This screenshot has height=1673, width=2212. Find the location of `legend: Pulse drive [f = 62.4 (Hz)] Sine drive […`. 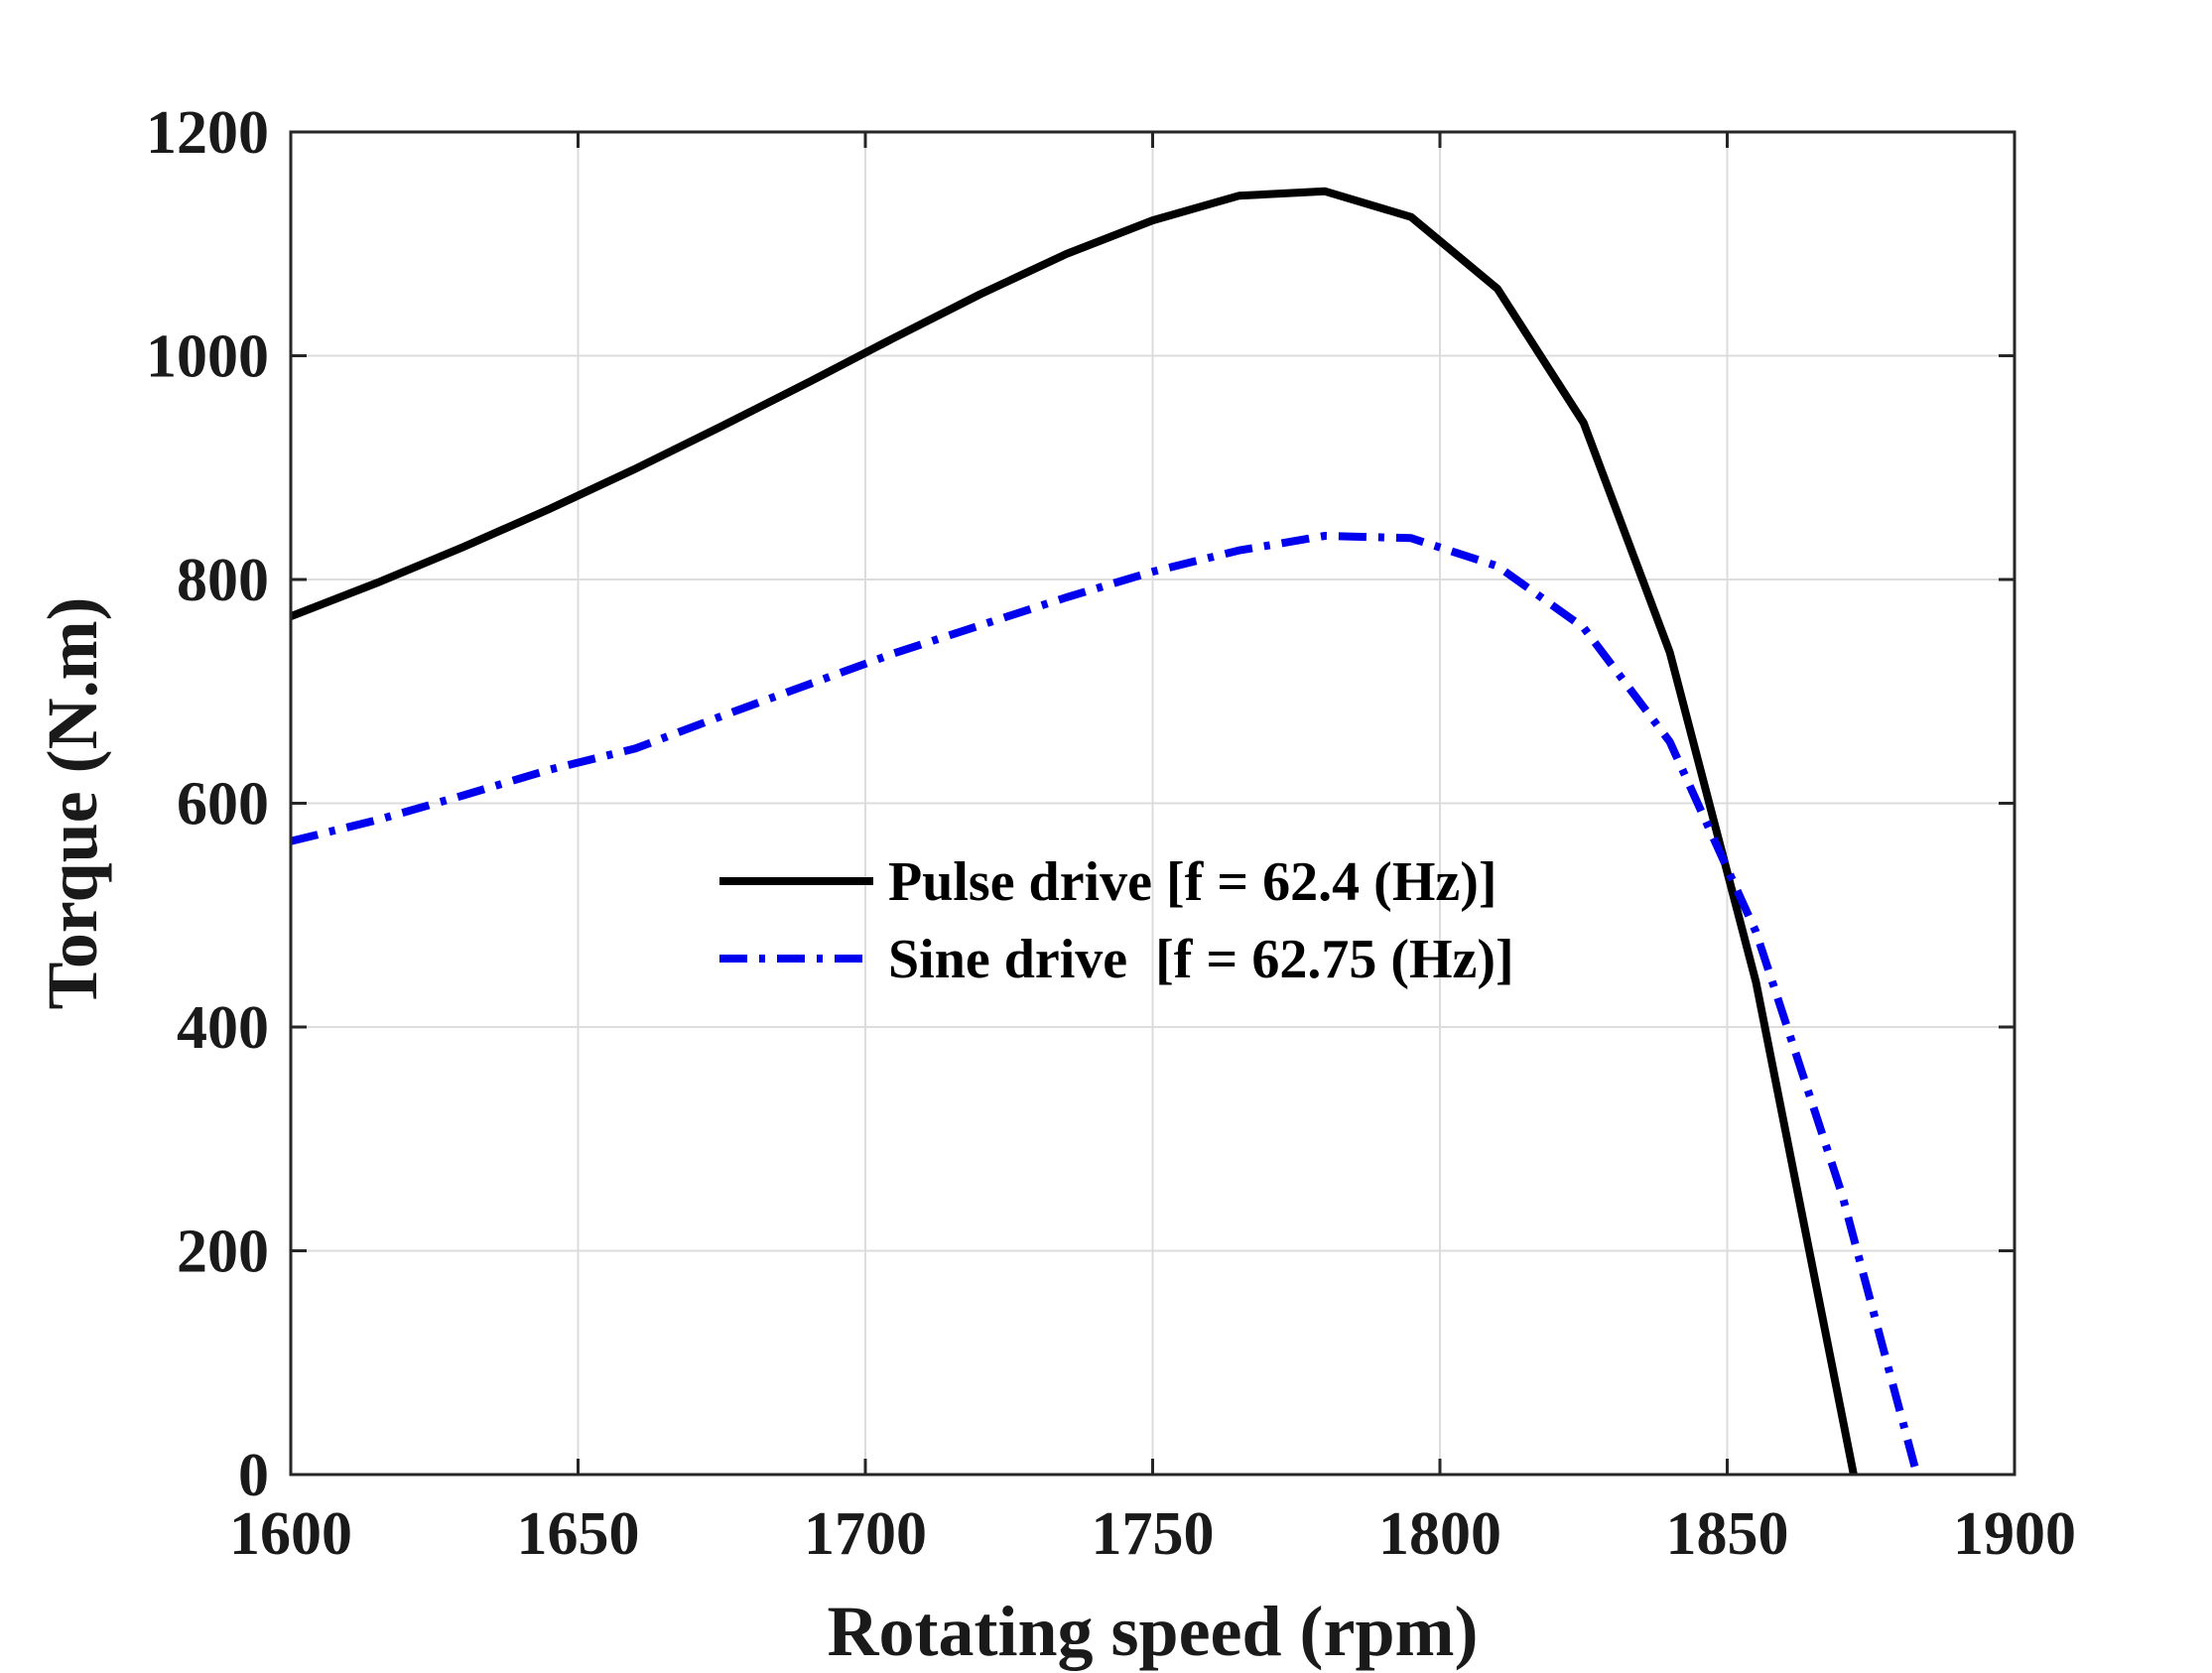

legend: Pulse drive [f = 62.4 (Hz)] Sine drive [… is located at coordinates (1116, 920).